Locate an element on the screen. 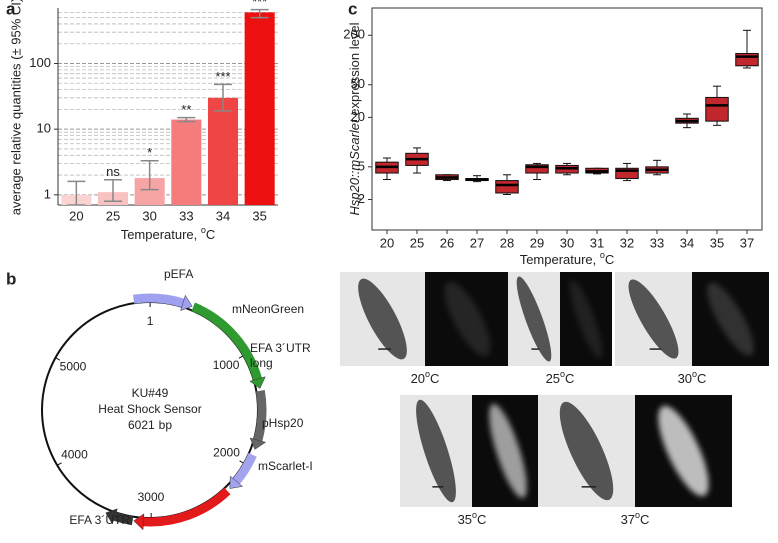 The height and width of the screenshot is (543, 778). y-axis-label: Hsp20::mScarlet expression level is located at coordinates (354, 118).